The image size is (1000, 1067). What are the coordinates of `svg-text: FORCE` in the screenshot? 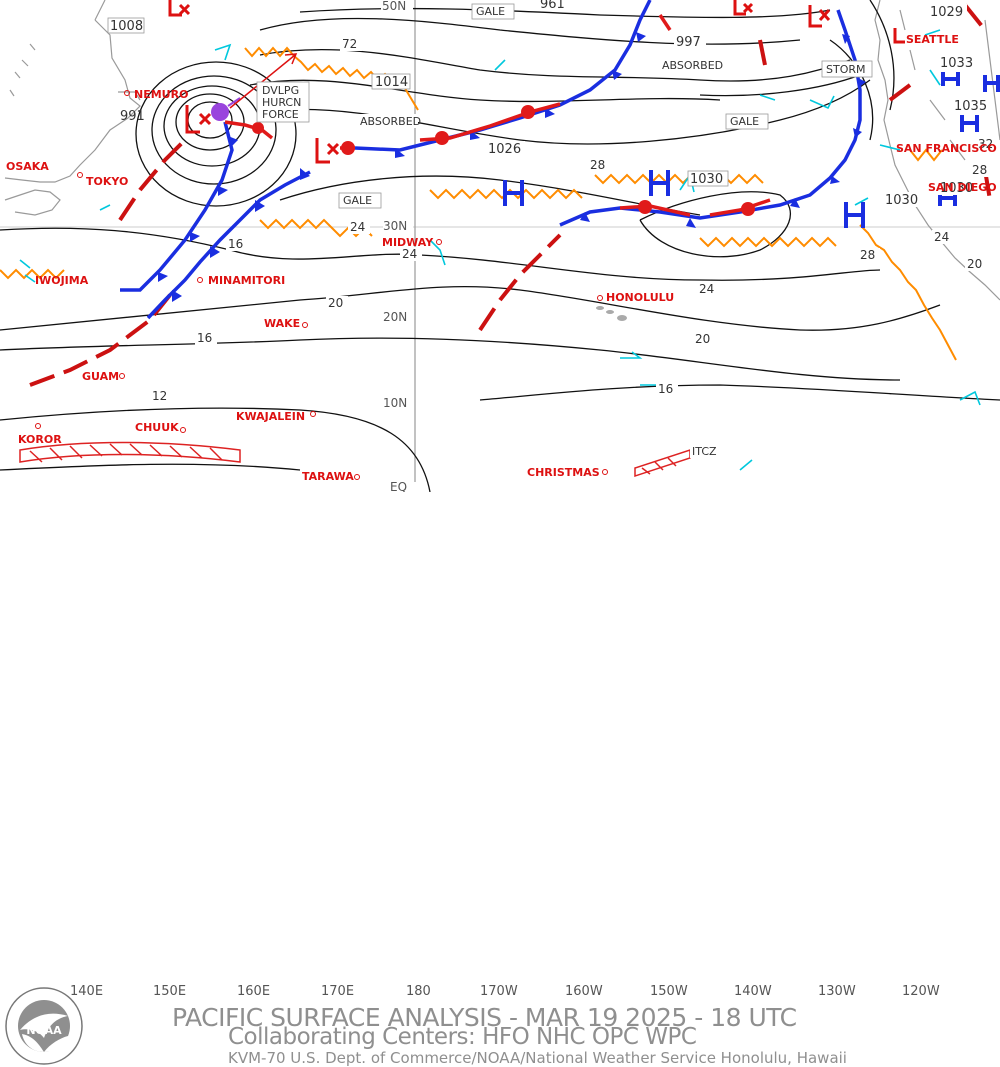 It's located at (280, 114).